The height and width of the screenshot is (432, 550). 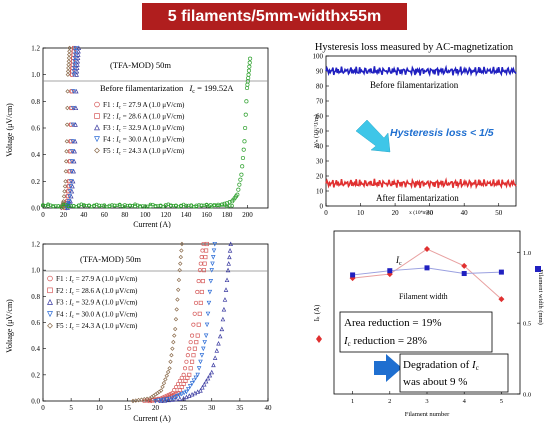 I want to click on y-tick-label: 70, so click(x=320, y=102).